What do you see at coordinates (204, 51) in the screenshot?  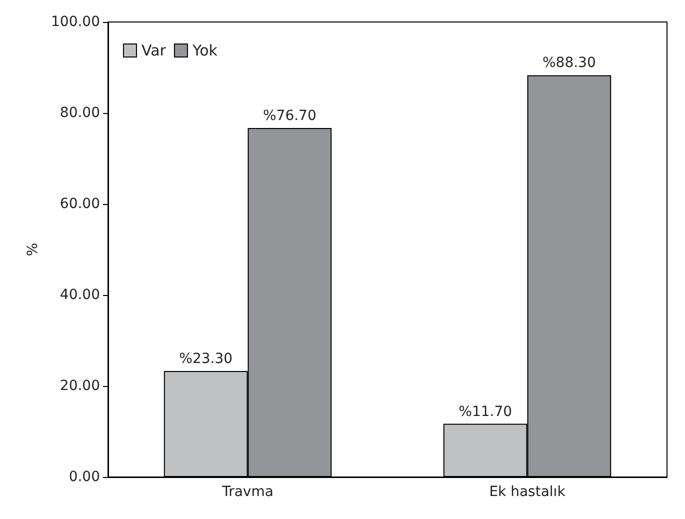 I see `legend-label: Yok` at bounding box center [204, 51].